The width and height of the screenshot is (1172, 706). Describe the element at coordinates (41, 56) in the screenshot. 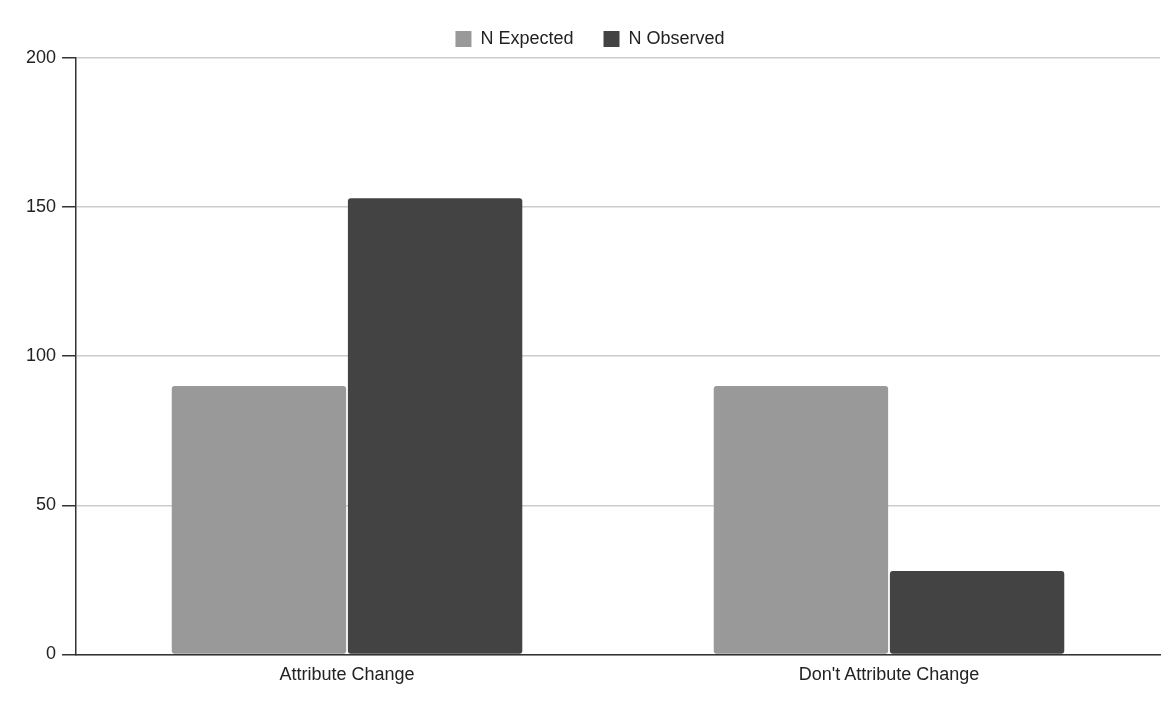

I see `y-tick-label: 200` at that location.